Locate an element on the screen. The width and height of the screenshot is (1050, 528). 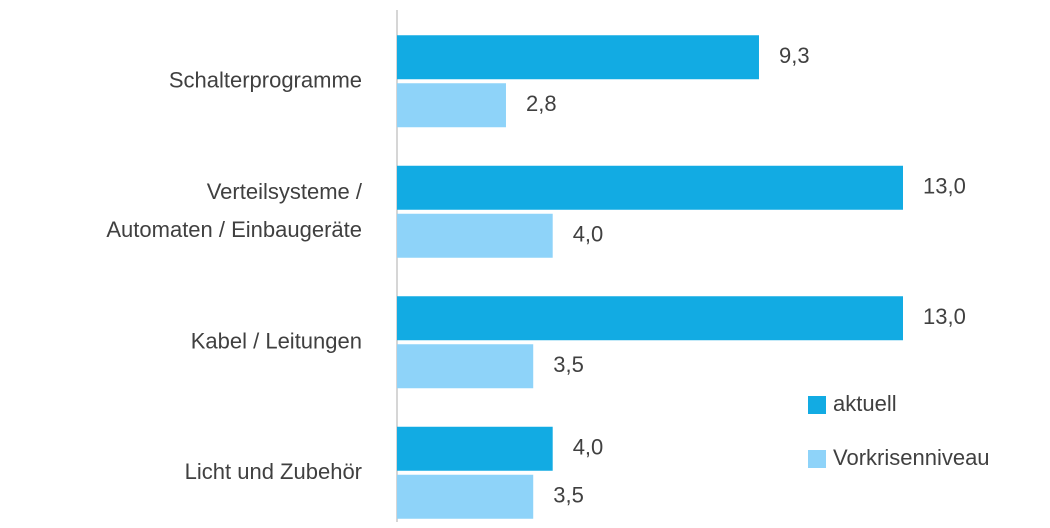
y-tick-label: Licht und Zubehör is located at coordinates (273, 471).